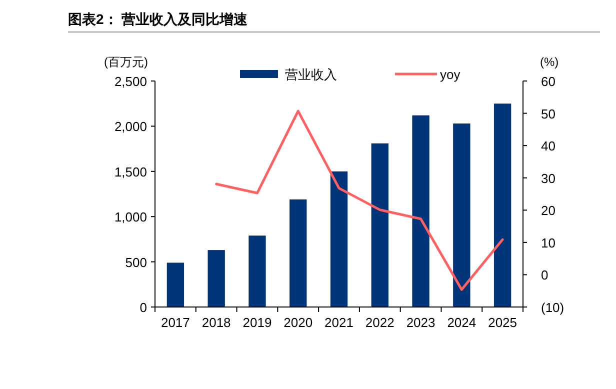 The height and width of the screenshot is (389, 616). What do you see at coordinates (216, 322) in the screenshot?
I see `x-tick-label: 2018` at bounding box center [216, 322].